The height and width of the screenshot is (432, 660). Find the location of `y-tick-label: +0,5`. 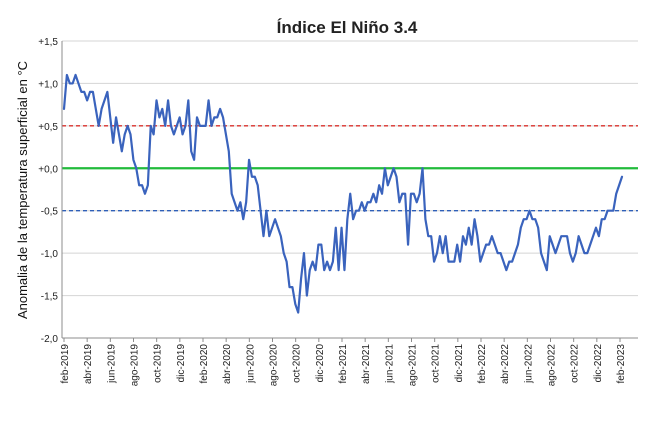

y-tick-label: +0,5 is located at coordinates (48, 127).